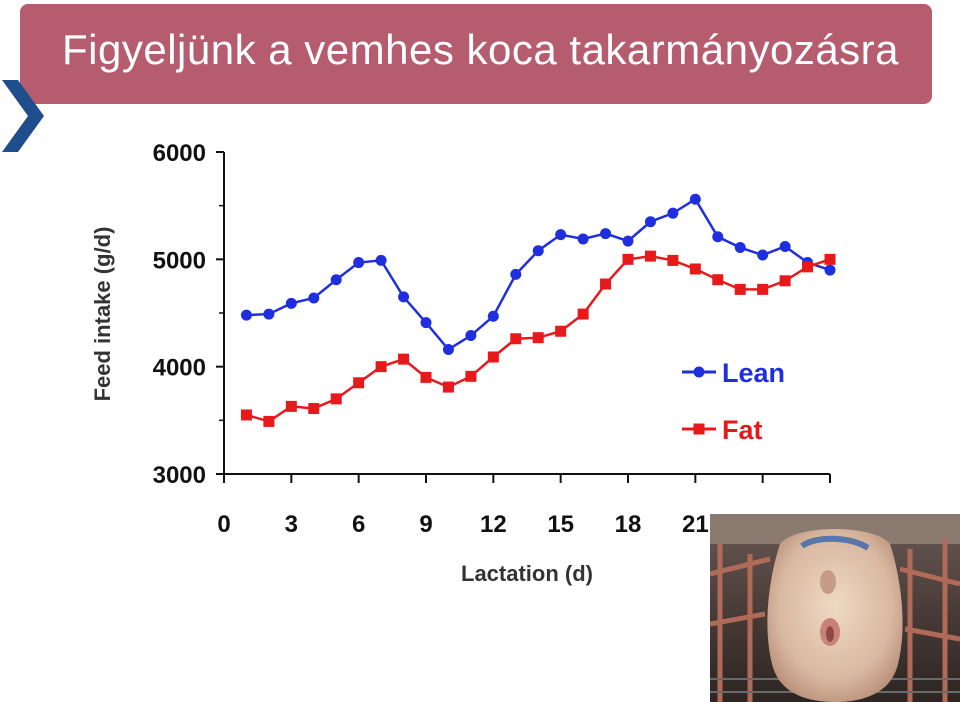 Image resolution: width=960 pixels, height=702 pixels. Describe the element at coordinates (179, 153) in the screenshot. I see `y-tick-label: 6000` at that location.